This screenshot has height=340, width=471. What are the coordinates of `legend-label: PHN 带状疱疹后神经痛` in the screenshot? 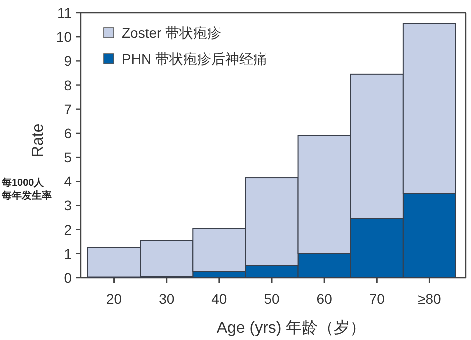 It's located at (195, 59).